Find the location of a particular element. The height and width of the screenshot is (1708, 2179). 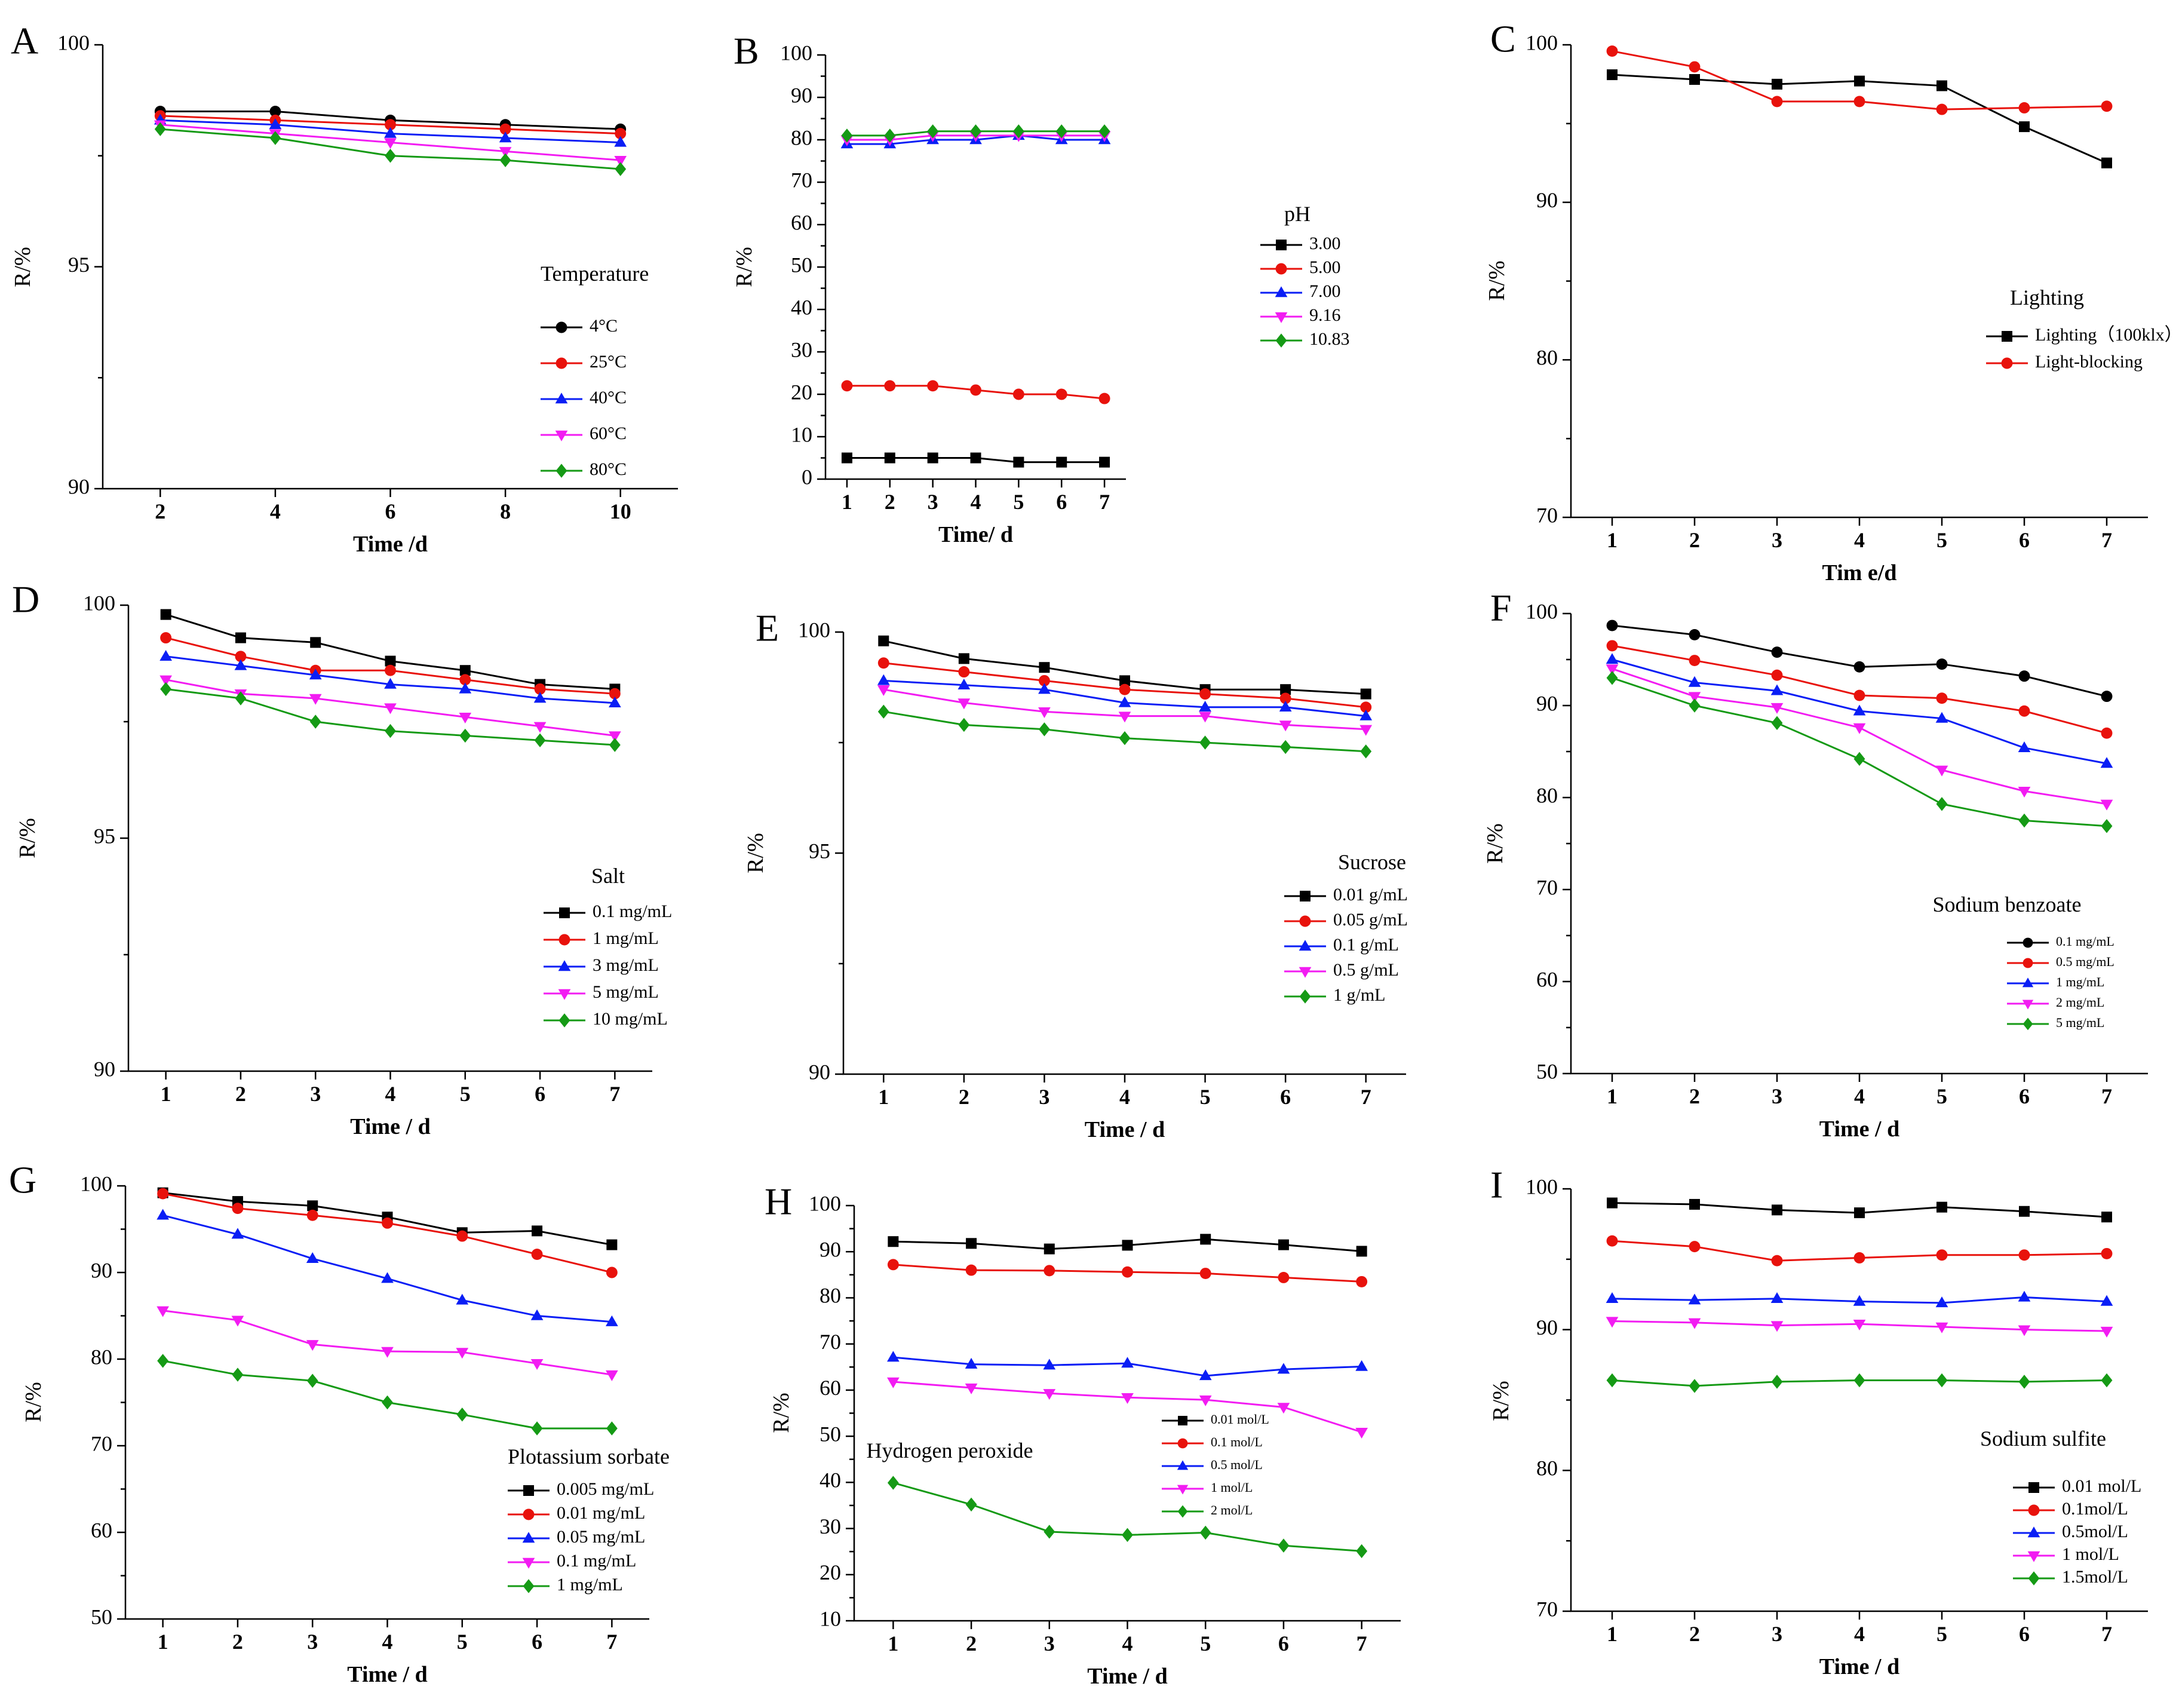

legend-entry-label: 1.5mol/L is located at coordinates (2095, 1577).